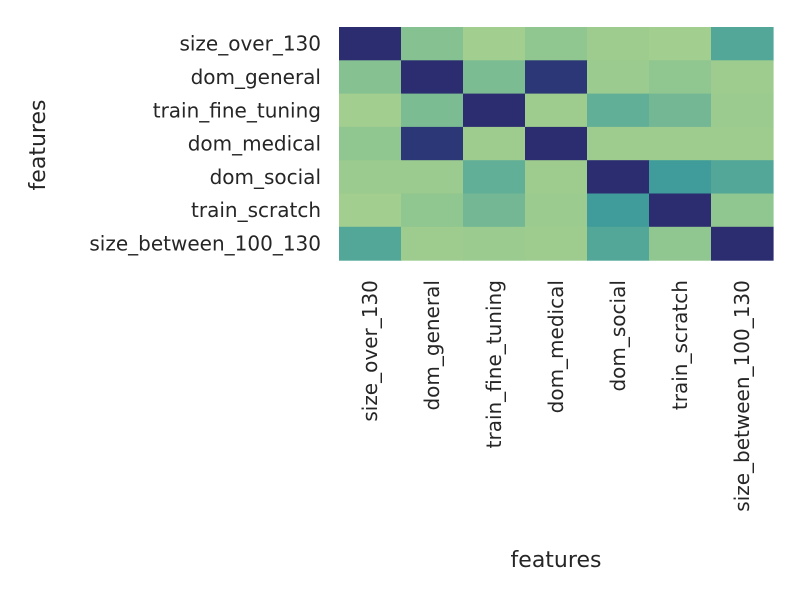 Image resolution: width=800 pixels, height=600 pixels. What do you see at coordinates (680, 345) in the screenshot?
I see `x-tick-label: train_scratch` at bounding box center [680, 345].